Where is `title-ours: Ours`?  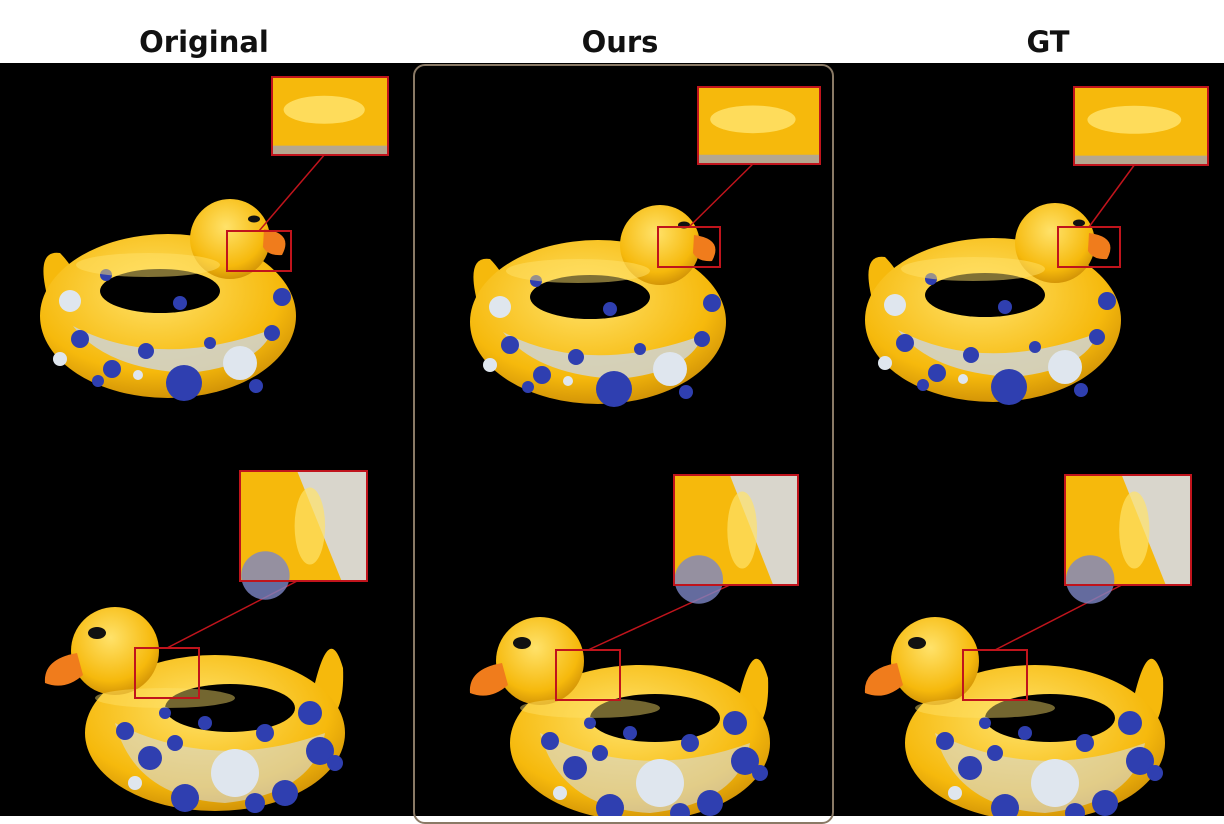
title-ours: Ours is located at coordinates (620, 42).